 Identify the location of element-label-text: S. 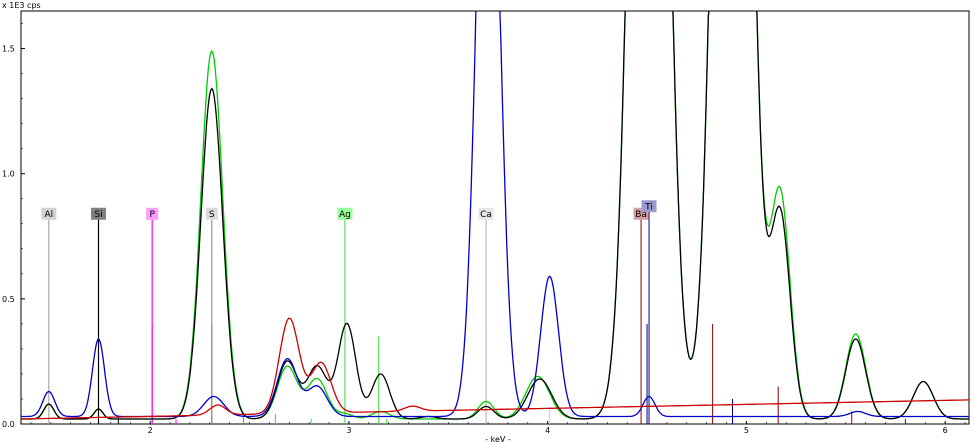
(212, 215).